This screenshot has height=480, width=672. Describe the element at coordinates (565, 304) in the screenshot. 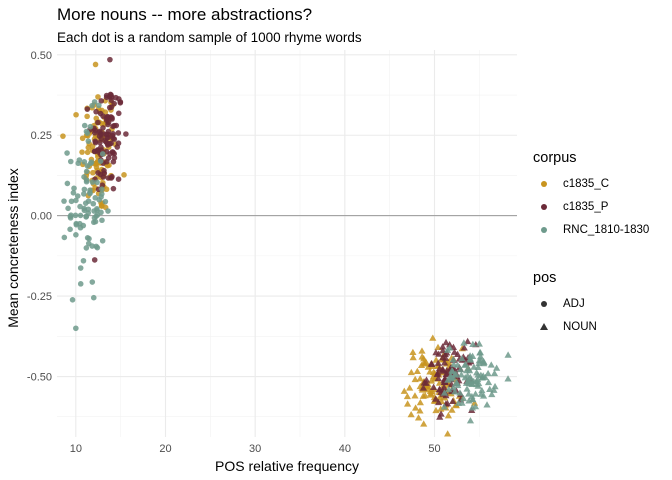

I see `legend-pos: pos ADJ NOUN` at that location.